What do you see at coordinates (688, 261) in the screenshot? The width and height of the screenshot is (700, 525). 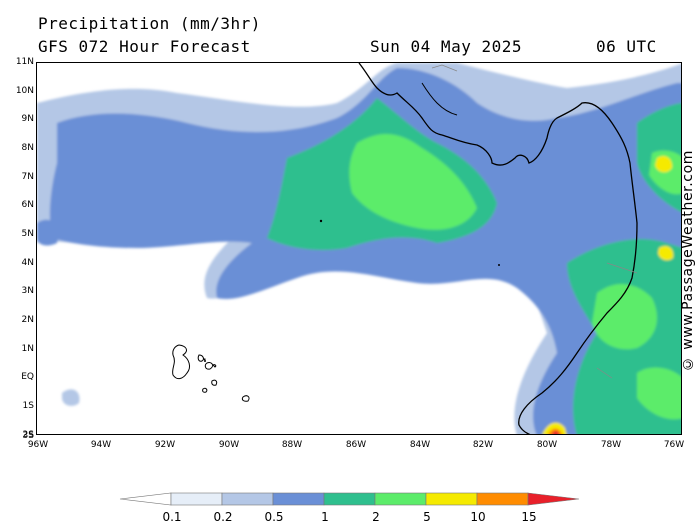 I see `credit-label: © www.PassageWeather.com` at bounding box center [688, 261].